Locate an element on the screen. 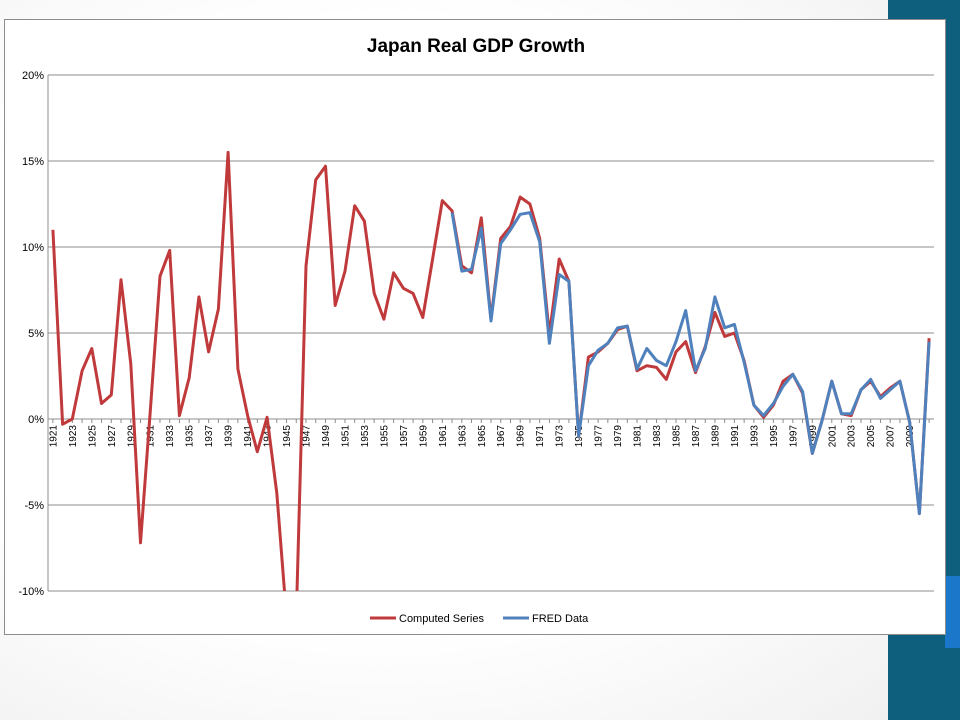 The height and width of the screenshot is (720, 960). x-tick-label: 1957 is located at coordinates (404, 436).